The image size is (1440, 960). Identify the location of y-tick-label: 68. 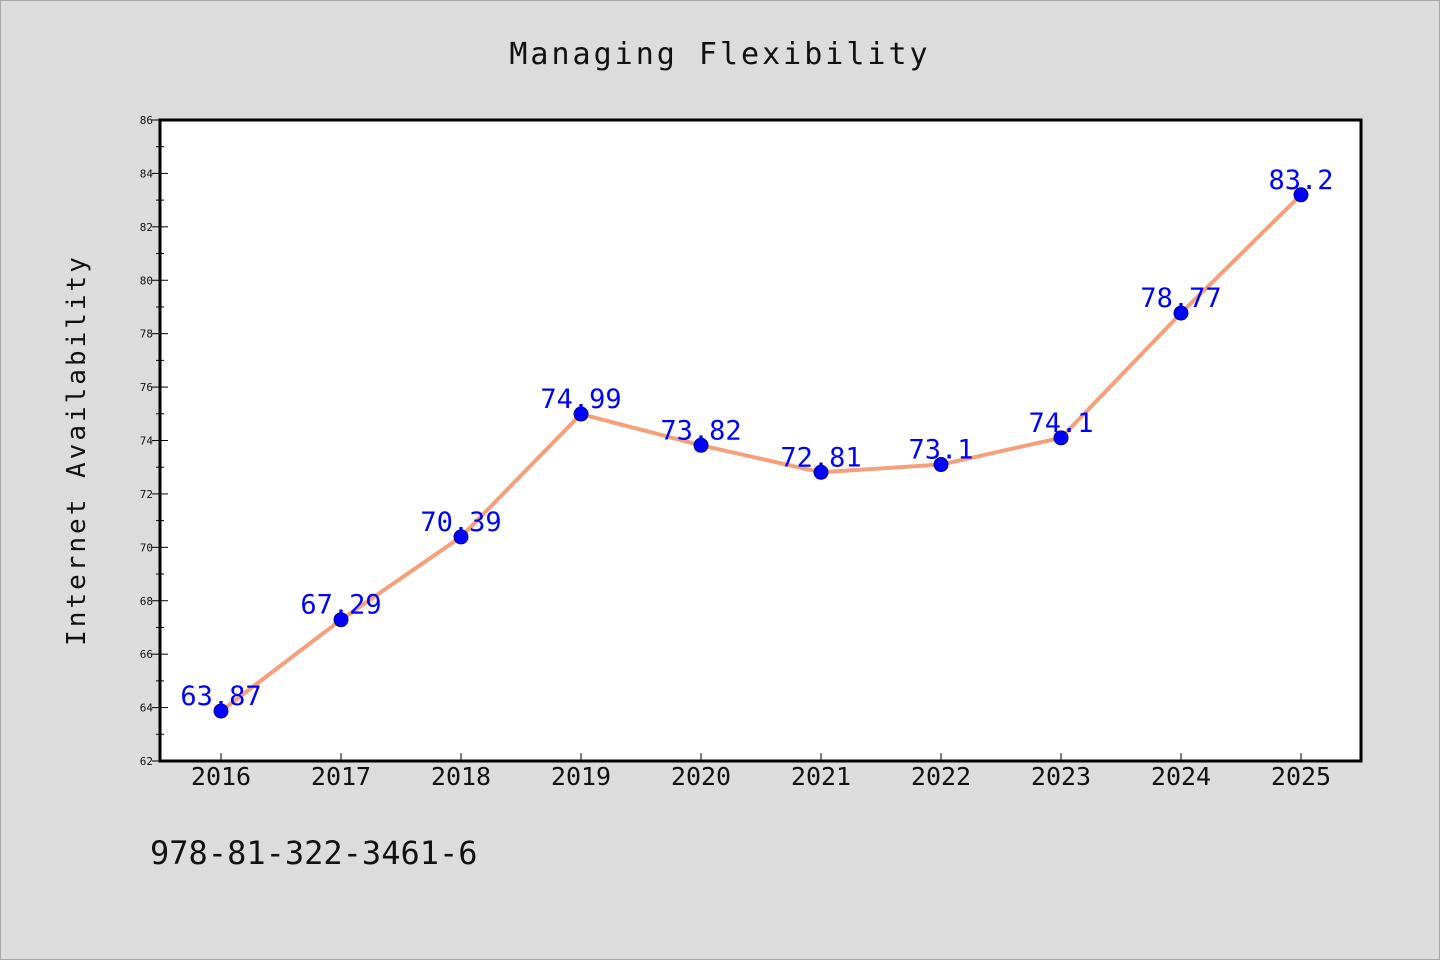
(146, 601).